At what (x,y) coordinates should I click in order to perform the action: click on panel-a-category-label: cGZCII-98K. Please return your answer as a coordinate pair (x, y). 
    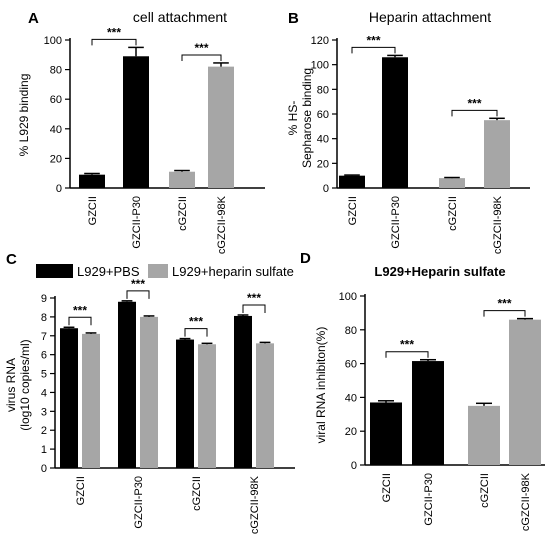
    Looking at the image, I should click on (222, 224).